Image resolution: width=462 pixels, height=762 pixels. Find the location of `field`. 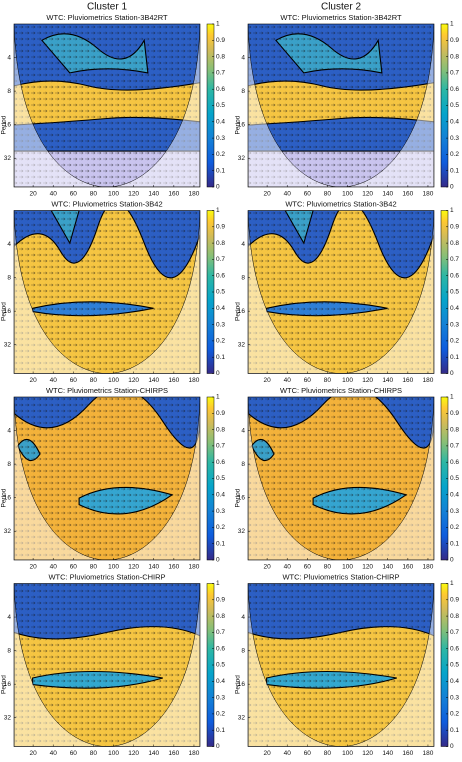

field is located at coordinates (341, 292).